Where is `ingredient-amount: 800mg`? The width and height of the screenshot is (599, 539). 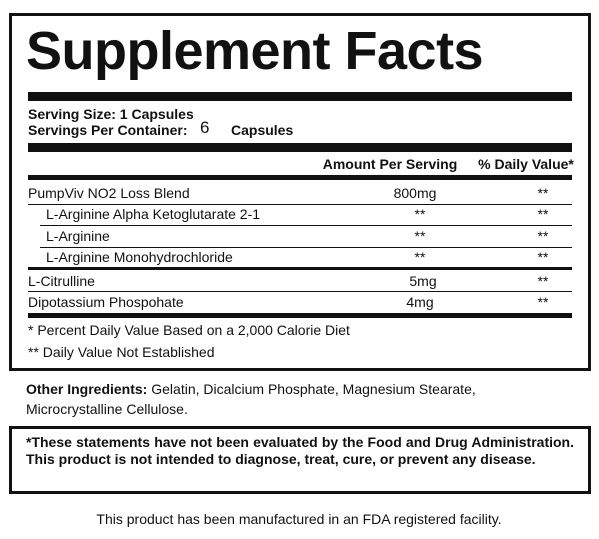
ingredient-amount: 800mg is located at coordinates (415, 193).